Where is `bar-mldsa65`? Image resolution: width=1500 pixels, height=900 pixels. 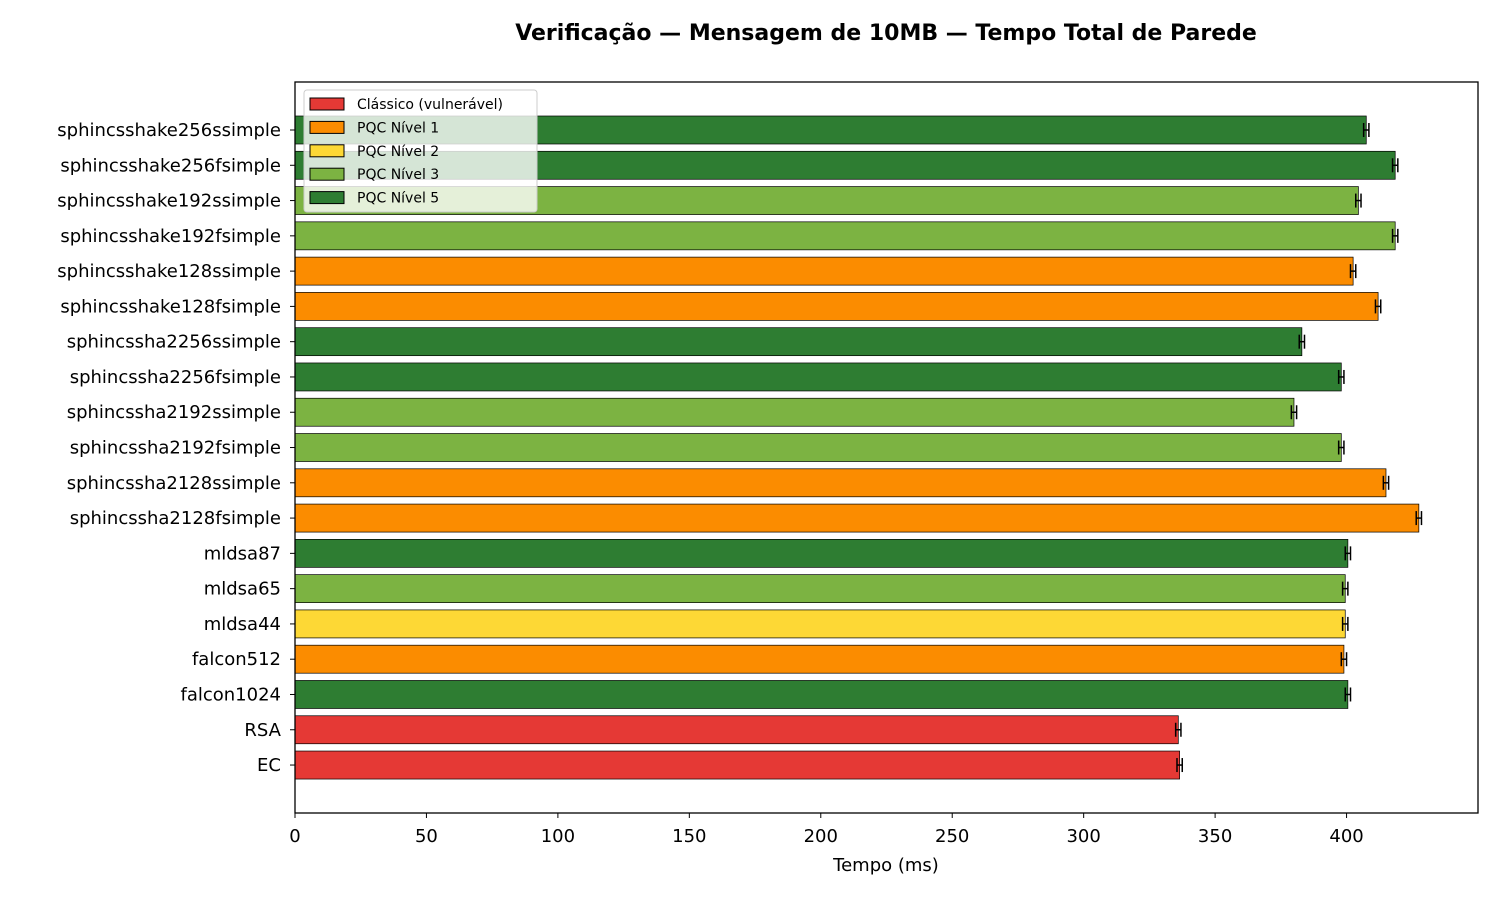
bar-mldsa65 is located at coordinates (820, 588).